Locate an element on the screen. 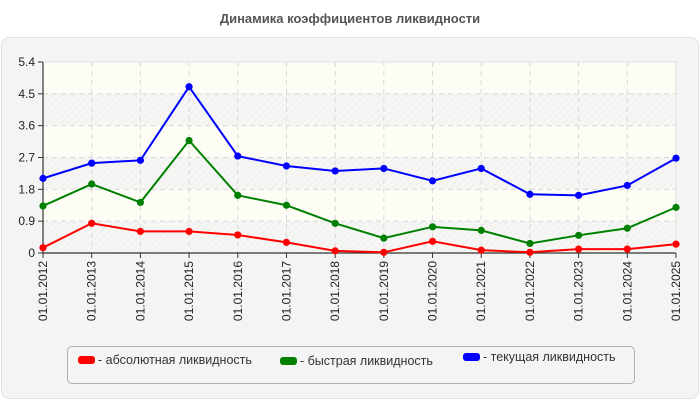 The height and width of the screenshot is (400, 700). legend-swatch-blue is located at coordinates (471, 357).